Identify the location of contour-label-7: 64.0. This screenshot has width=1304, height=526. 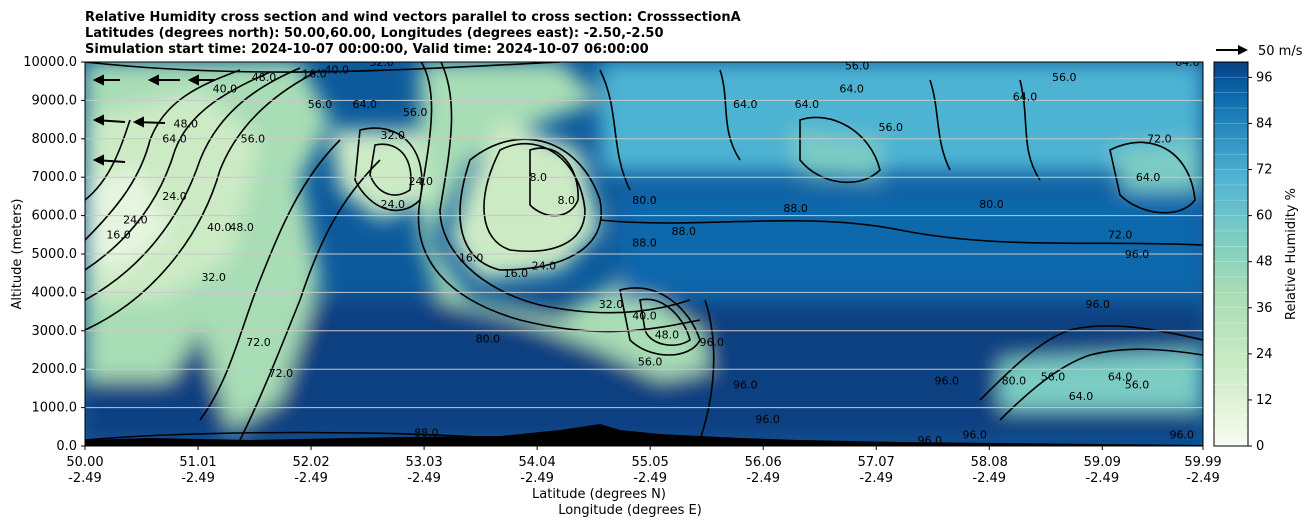
(174, 139).